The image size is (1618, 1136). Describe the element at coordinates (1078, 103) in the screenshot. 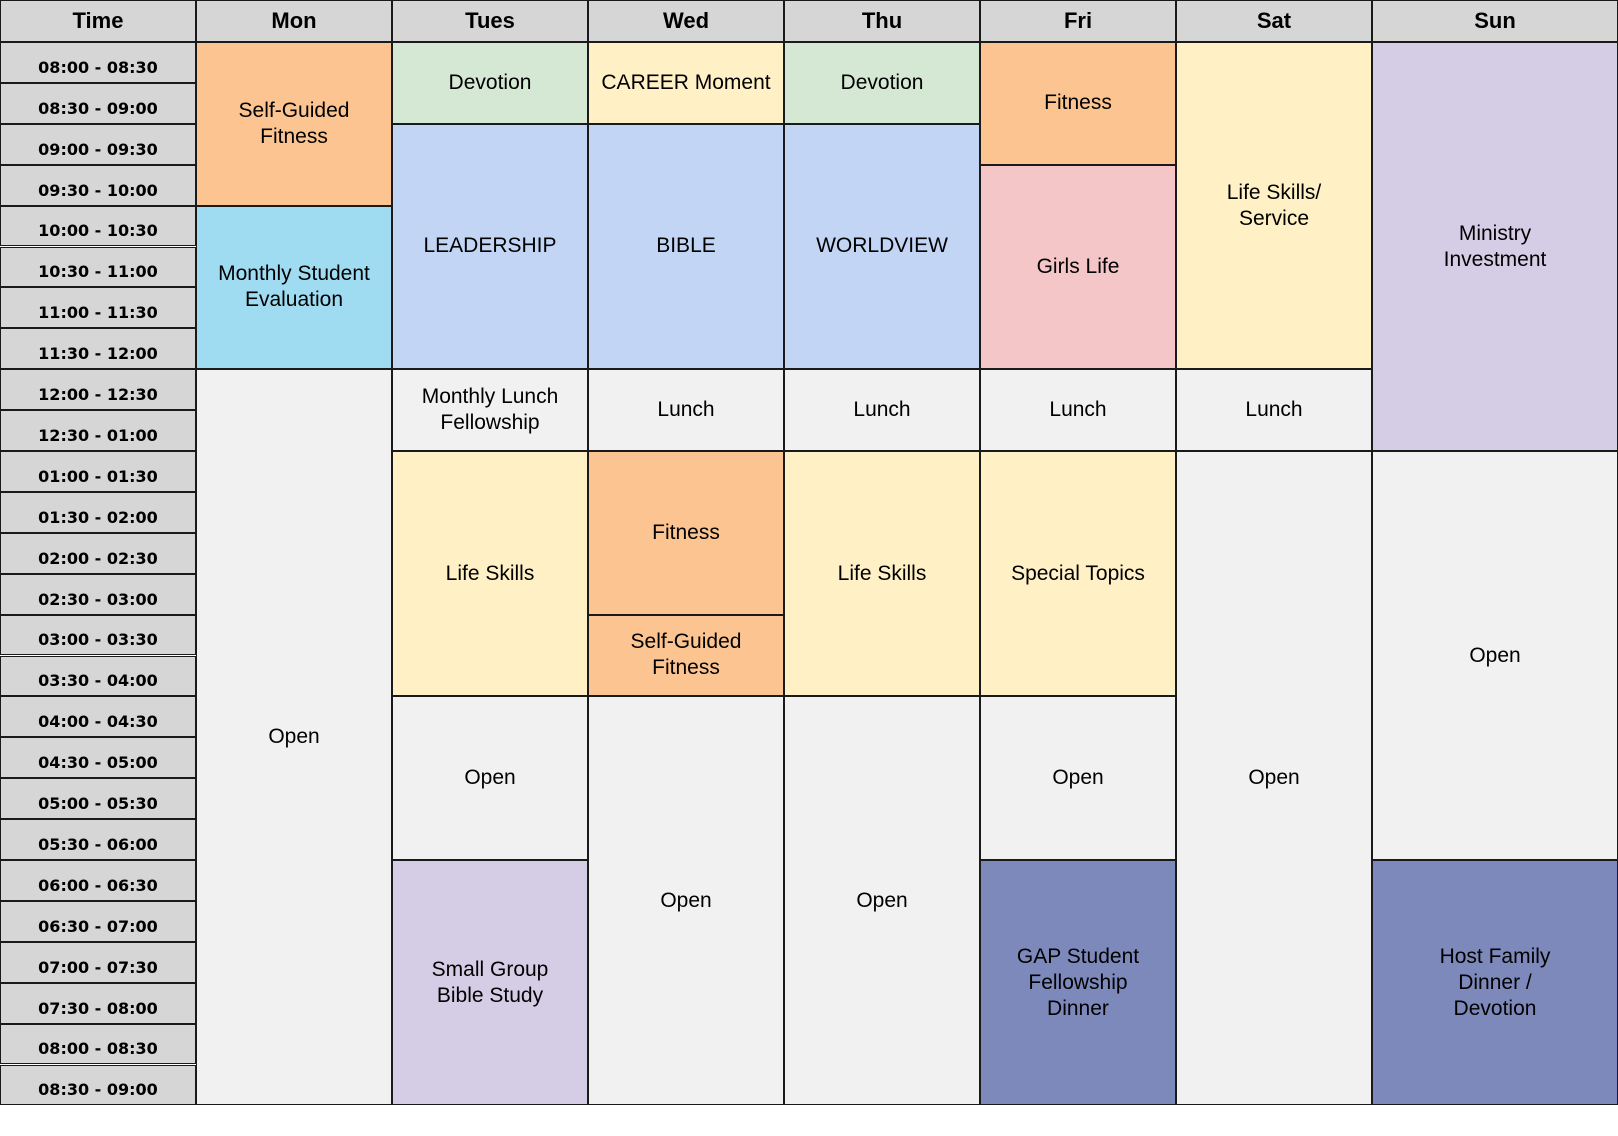

I see `event-fri-fitness: Fitness` at that location.